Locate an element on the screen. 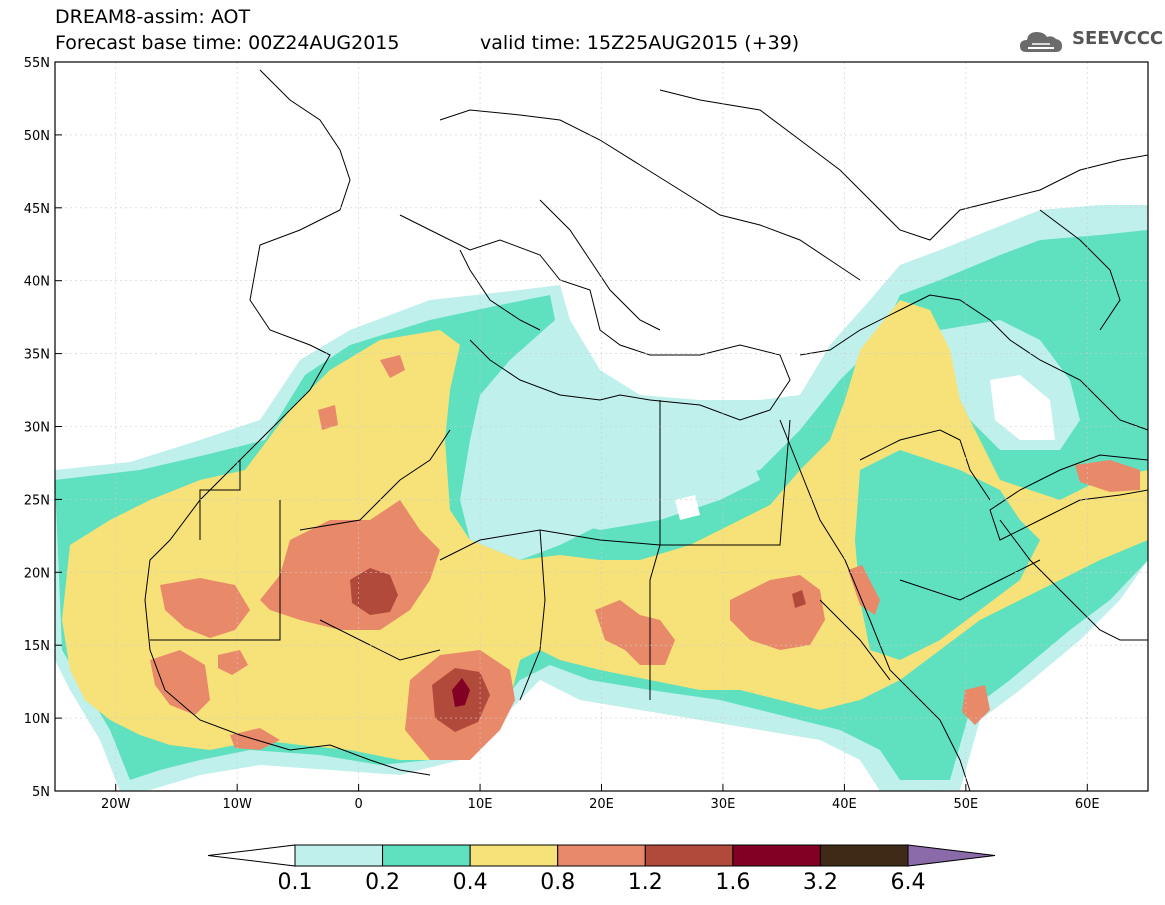 The image size is (1165, 905). lat-tick-label: 25N is located at coordinates (37, 500).